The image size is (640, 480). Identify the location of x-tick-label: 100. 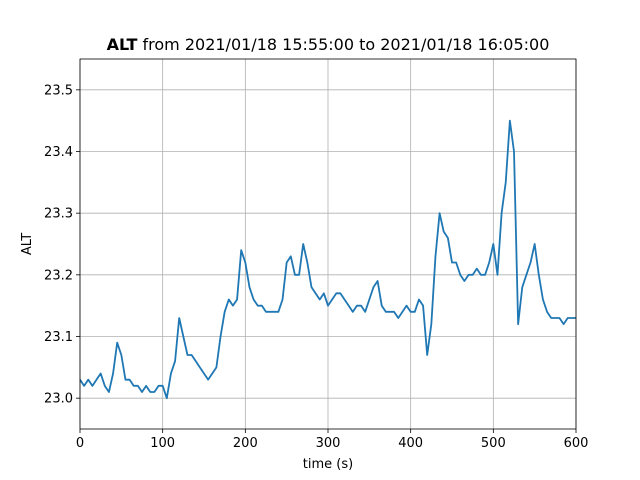
(162, 443).